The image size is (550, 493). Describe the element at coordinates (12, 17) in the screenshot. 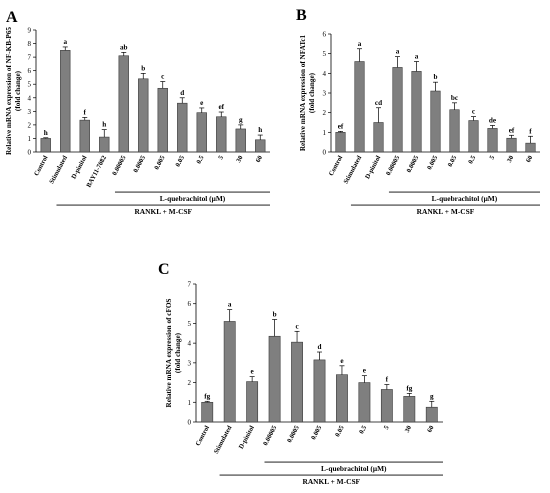

I see `panel-label: A` at that location.